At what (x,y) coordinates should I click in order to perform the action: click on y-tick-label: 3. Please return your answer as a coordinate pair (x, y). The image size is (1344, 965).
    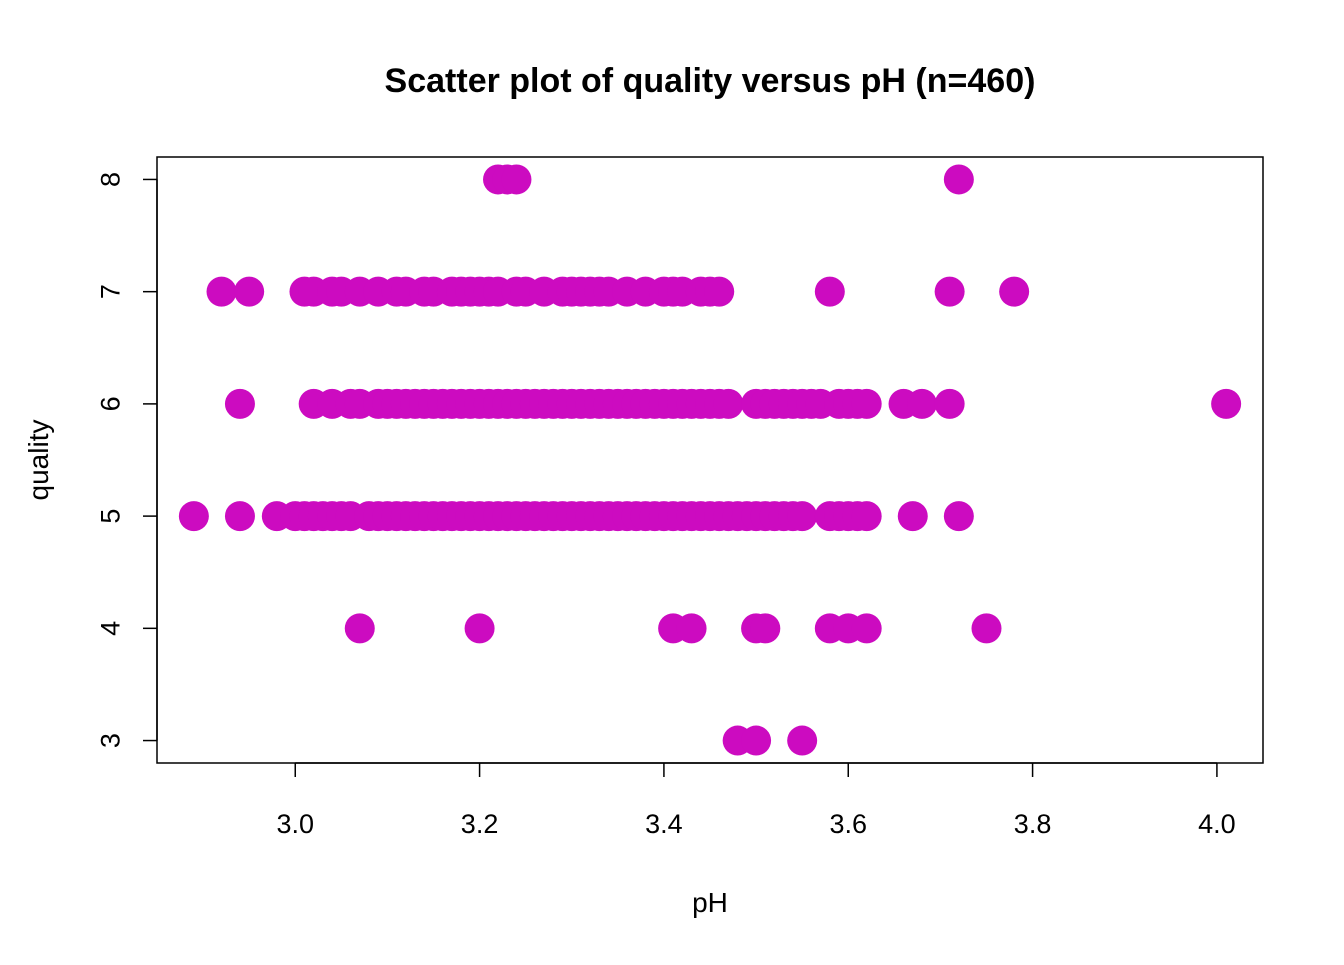
    Looking at the image, I should click on (110, 740).